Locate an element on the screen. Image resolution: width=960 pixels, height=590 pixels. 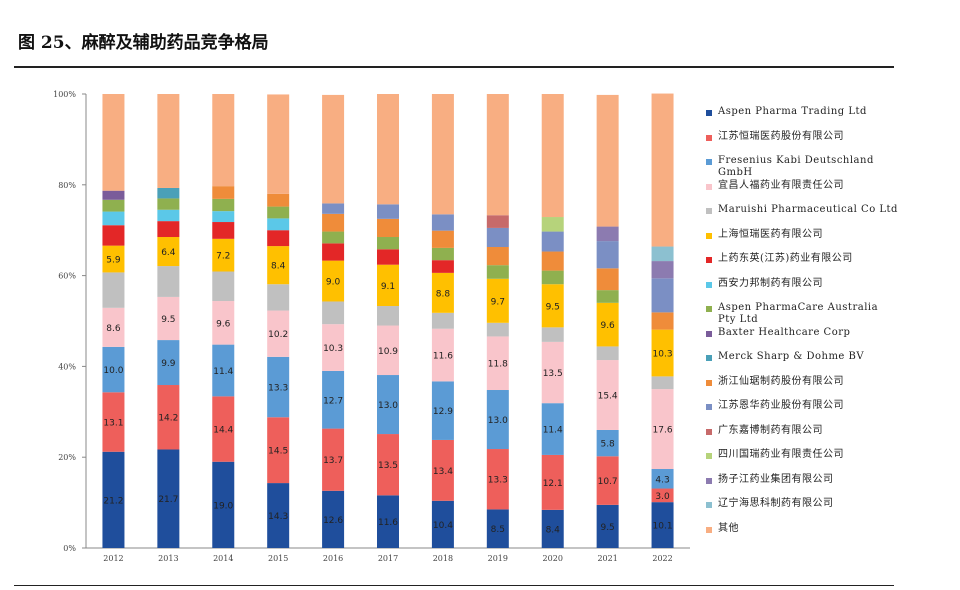
legend-item: 江苏恩华药业股份有限公司 is located at coordinates (801, 412).